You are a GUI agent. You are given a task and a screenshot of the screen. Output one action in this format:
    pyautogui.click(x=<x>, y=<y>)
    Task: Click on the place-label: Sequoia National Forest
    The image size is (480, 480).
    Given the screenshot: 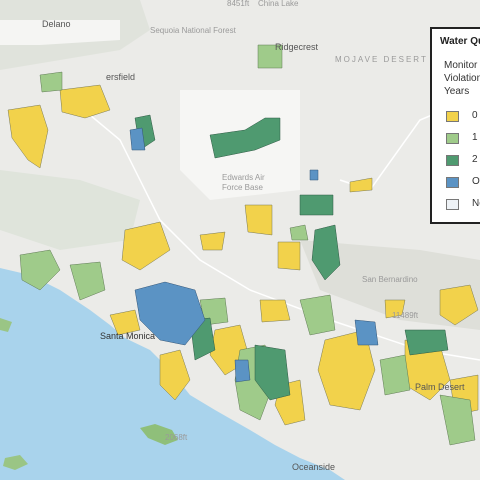 What is the action you would take?
    pyautogui.click(x=193, y=30)
    